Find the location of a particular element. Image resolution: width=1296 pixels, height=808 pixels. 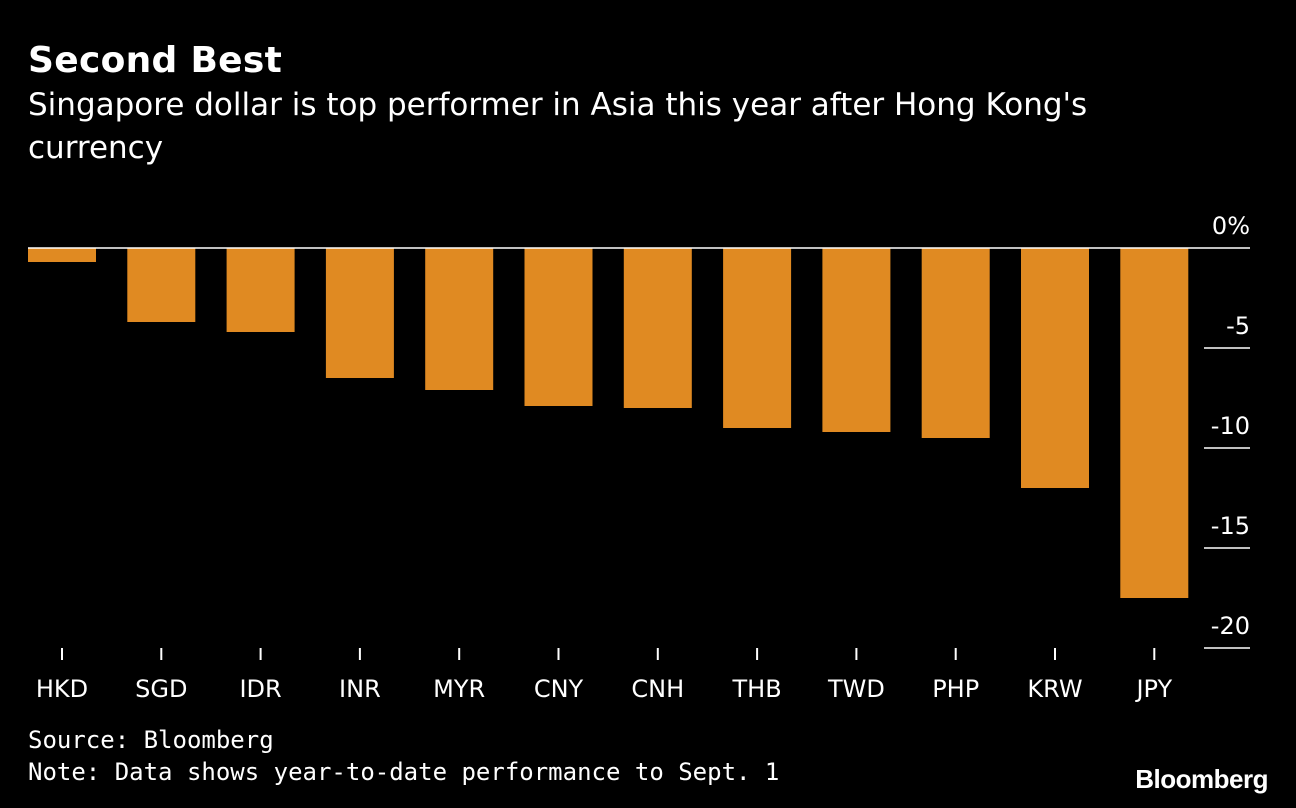

x-tick-label-hkd: HKD is located at coordinates (62, 689).